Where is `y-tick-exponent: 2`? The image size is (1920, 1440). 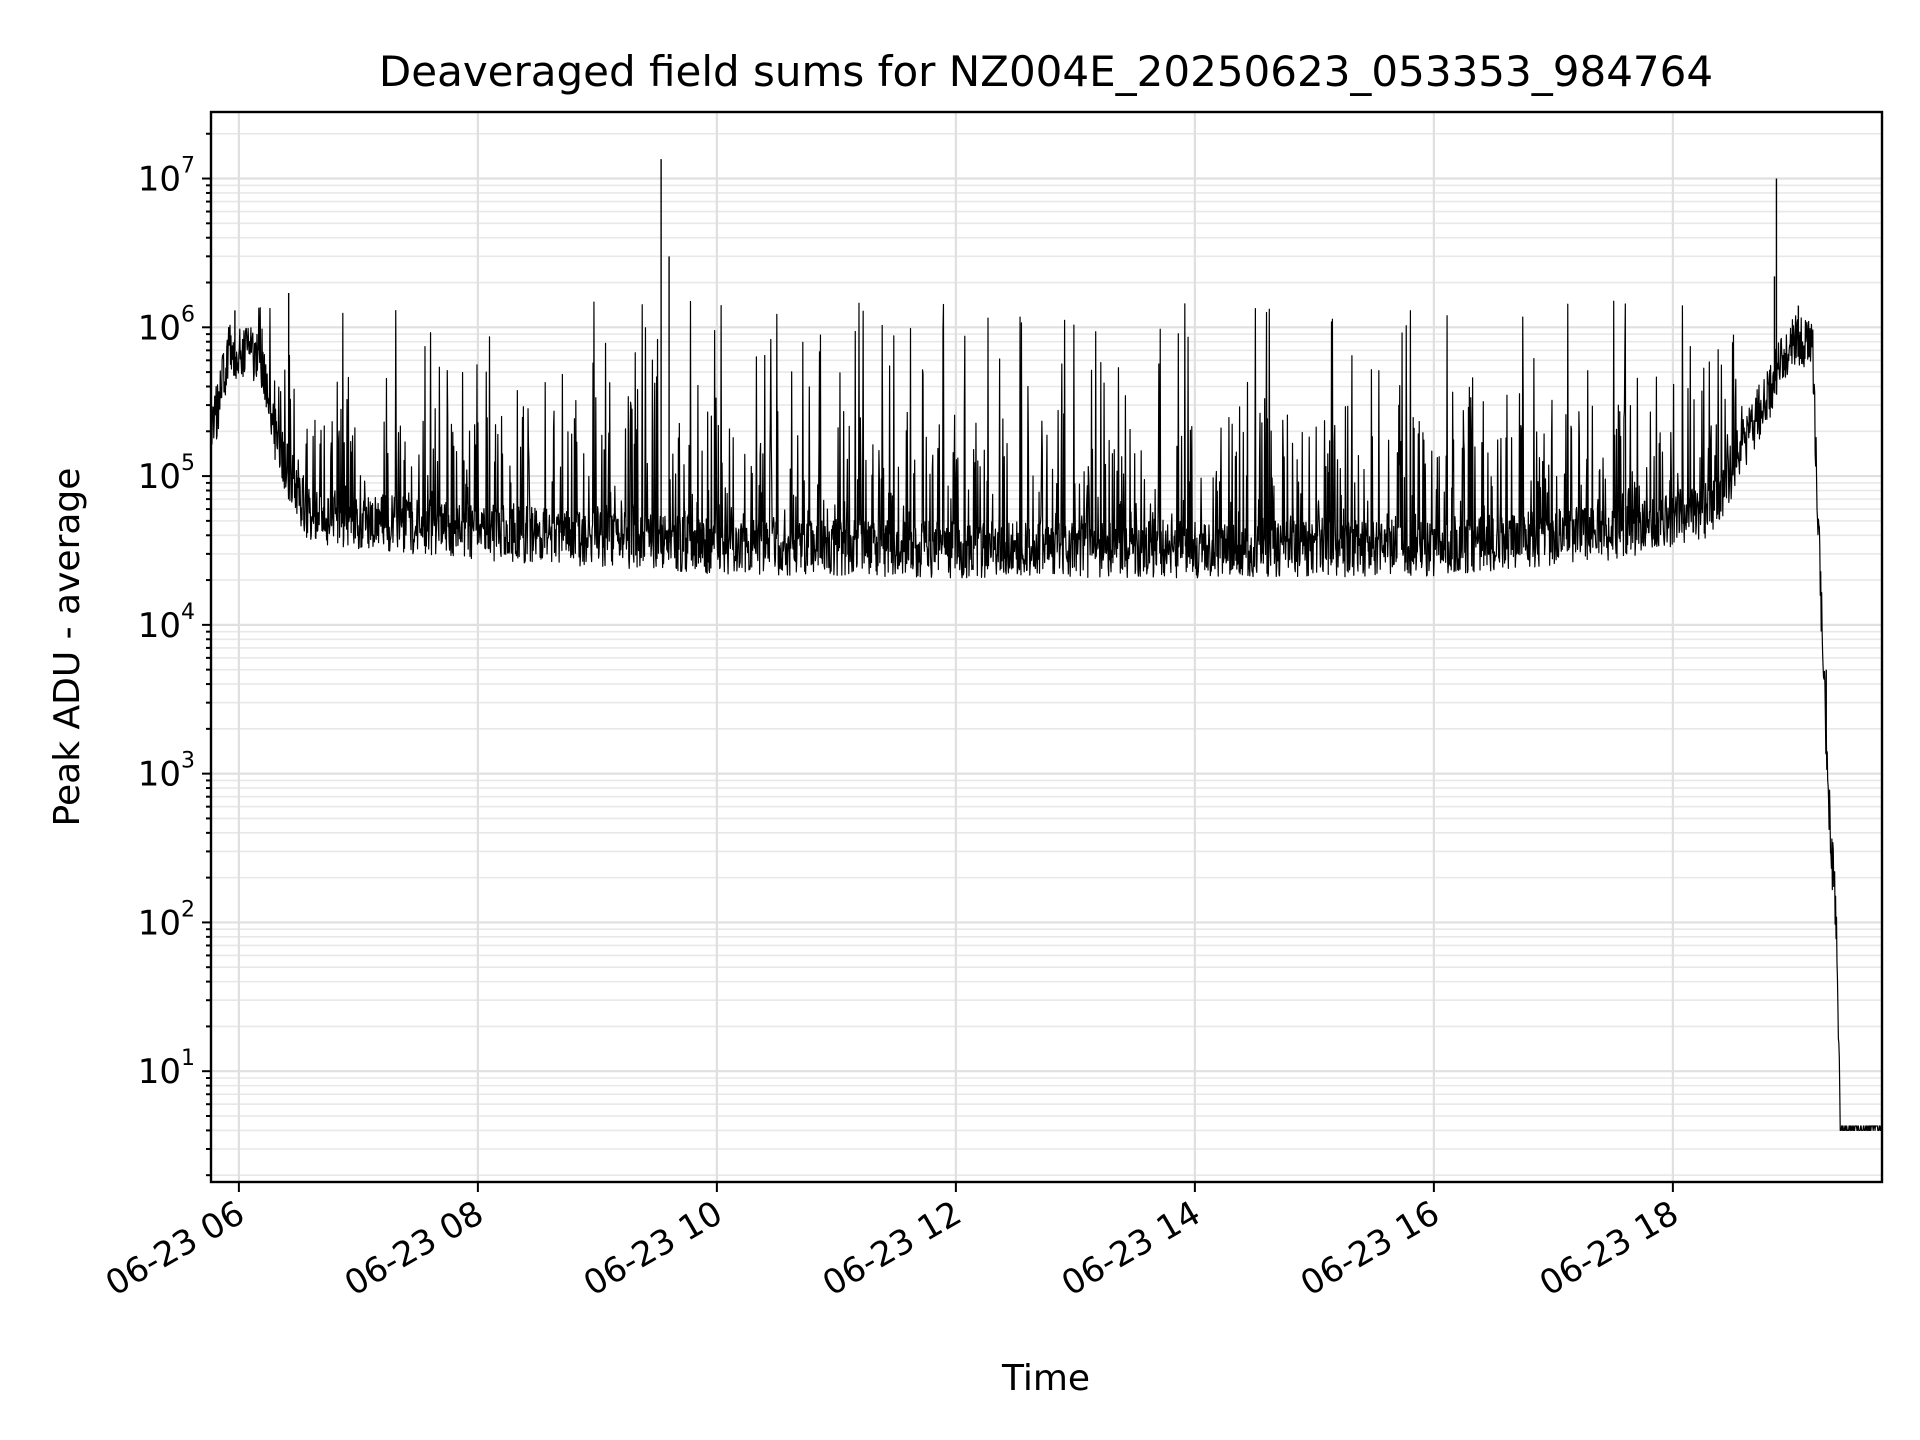 y-tick-exponent: 2 is located at coordinates (188, 909).